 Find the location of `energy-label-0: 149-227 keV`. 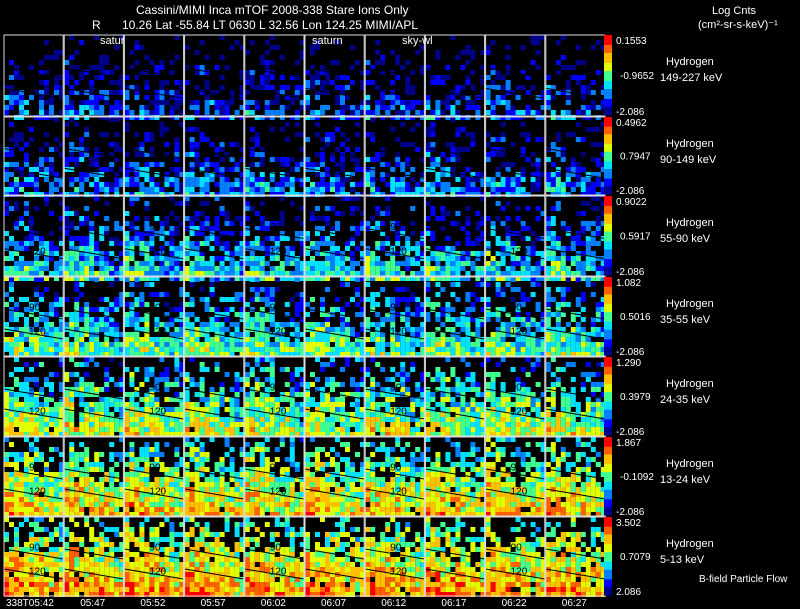

energy-label-0: 149-227 keV is located at coordinates (691, 78).